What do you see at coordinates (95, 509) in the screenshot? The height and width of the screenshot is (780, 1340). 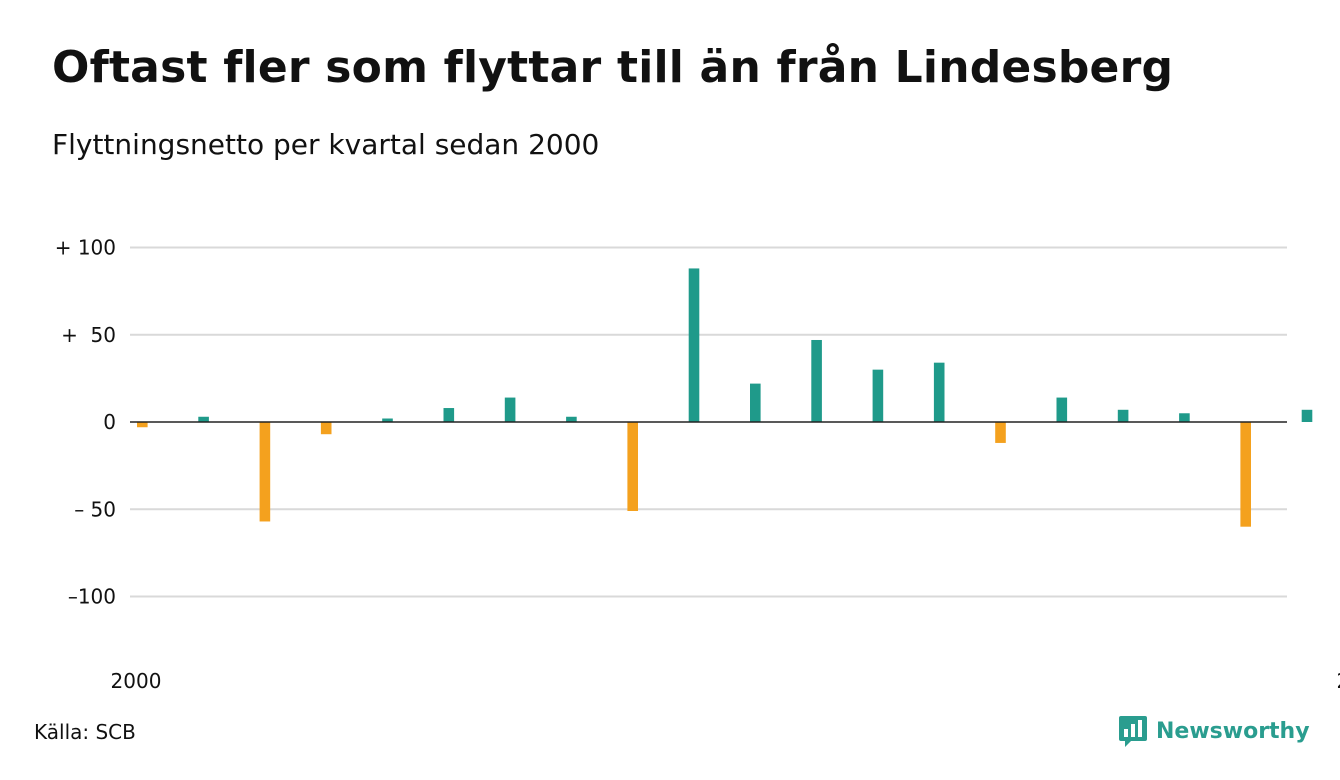 I see `y-tick-label: – 50` at bounding box center [95, 509].